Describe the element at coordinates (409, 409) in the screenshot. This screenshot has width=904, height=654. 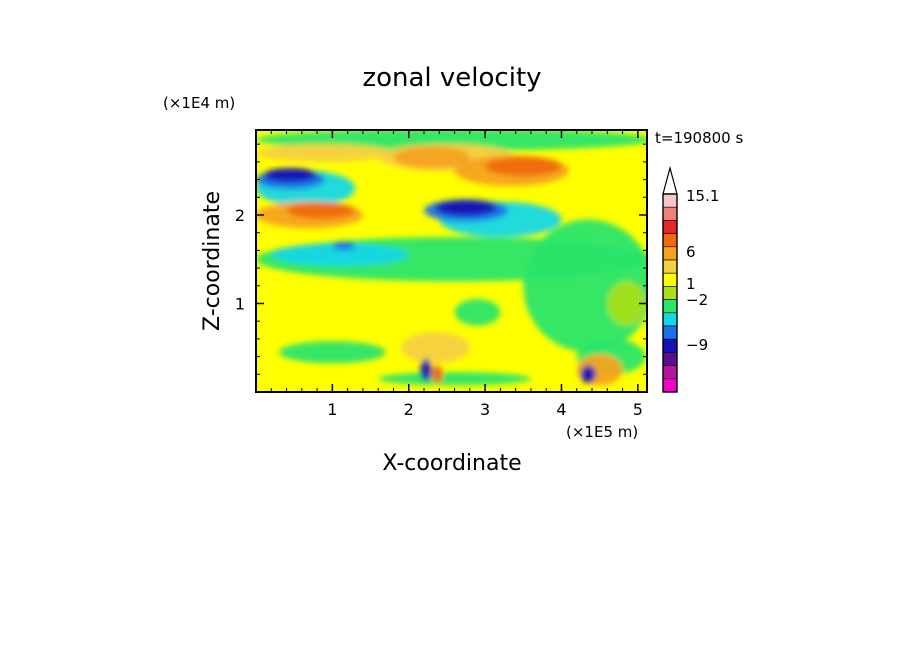
I see `x-tick-label: 2` at that location.